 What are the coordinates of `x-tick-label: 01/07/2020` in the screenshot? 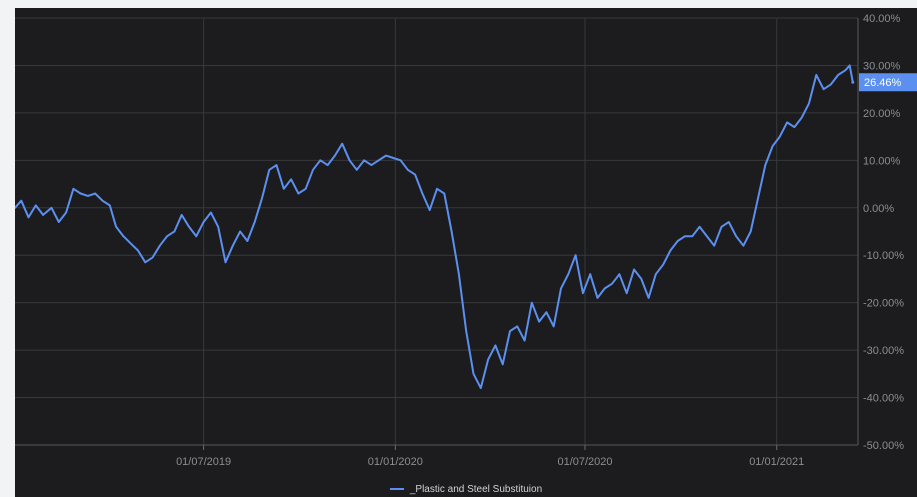 It's located at (584, 462).